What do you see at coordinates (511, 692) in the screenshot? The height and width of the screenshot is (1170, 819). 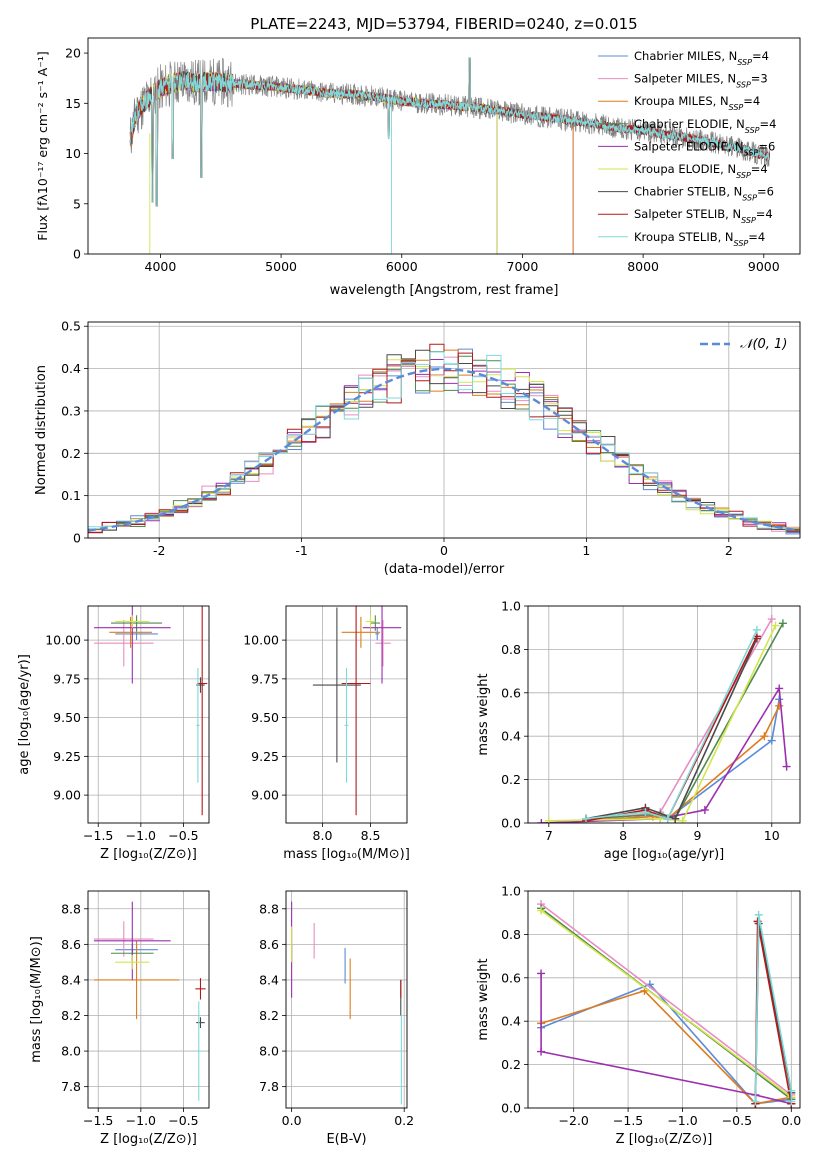 I see `y-tick-label: 0.6` at bounding box center [511, 692].